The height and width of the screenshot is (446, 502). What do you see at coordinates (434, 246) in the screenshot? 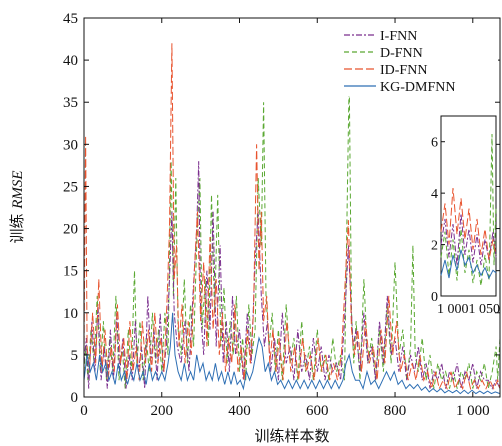
I see `inset-y-tick-label: 2` at bounding box center [434, 246].